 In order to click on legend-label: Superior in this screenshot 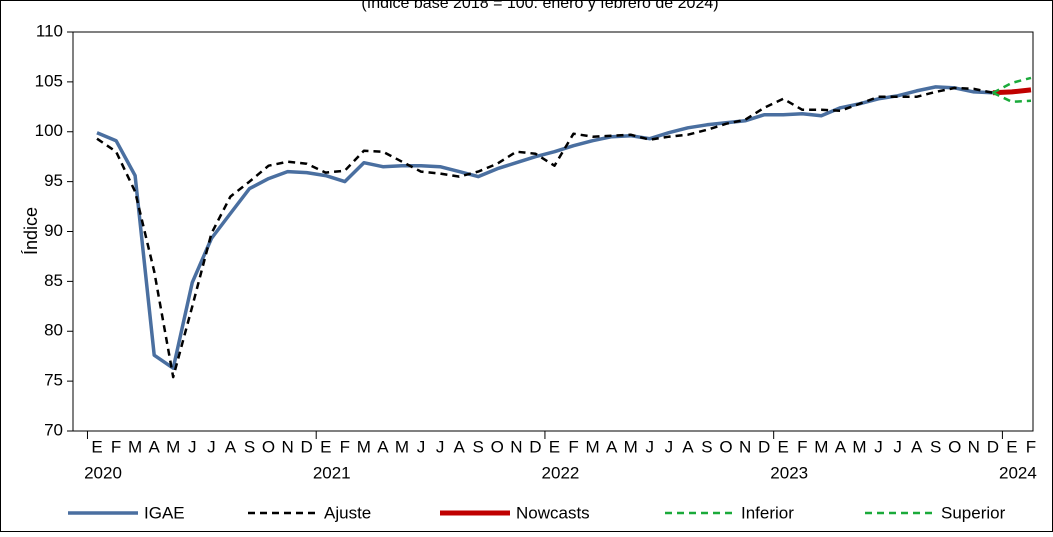, I will do `click(973, 512)`.